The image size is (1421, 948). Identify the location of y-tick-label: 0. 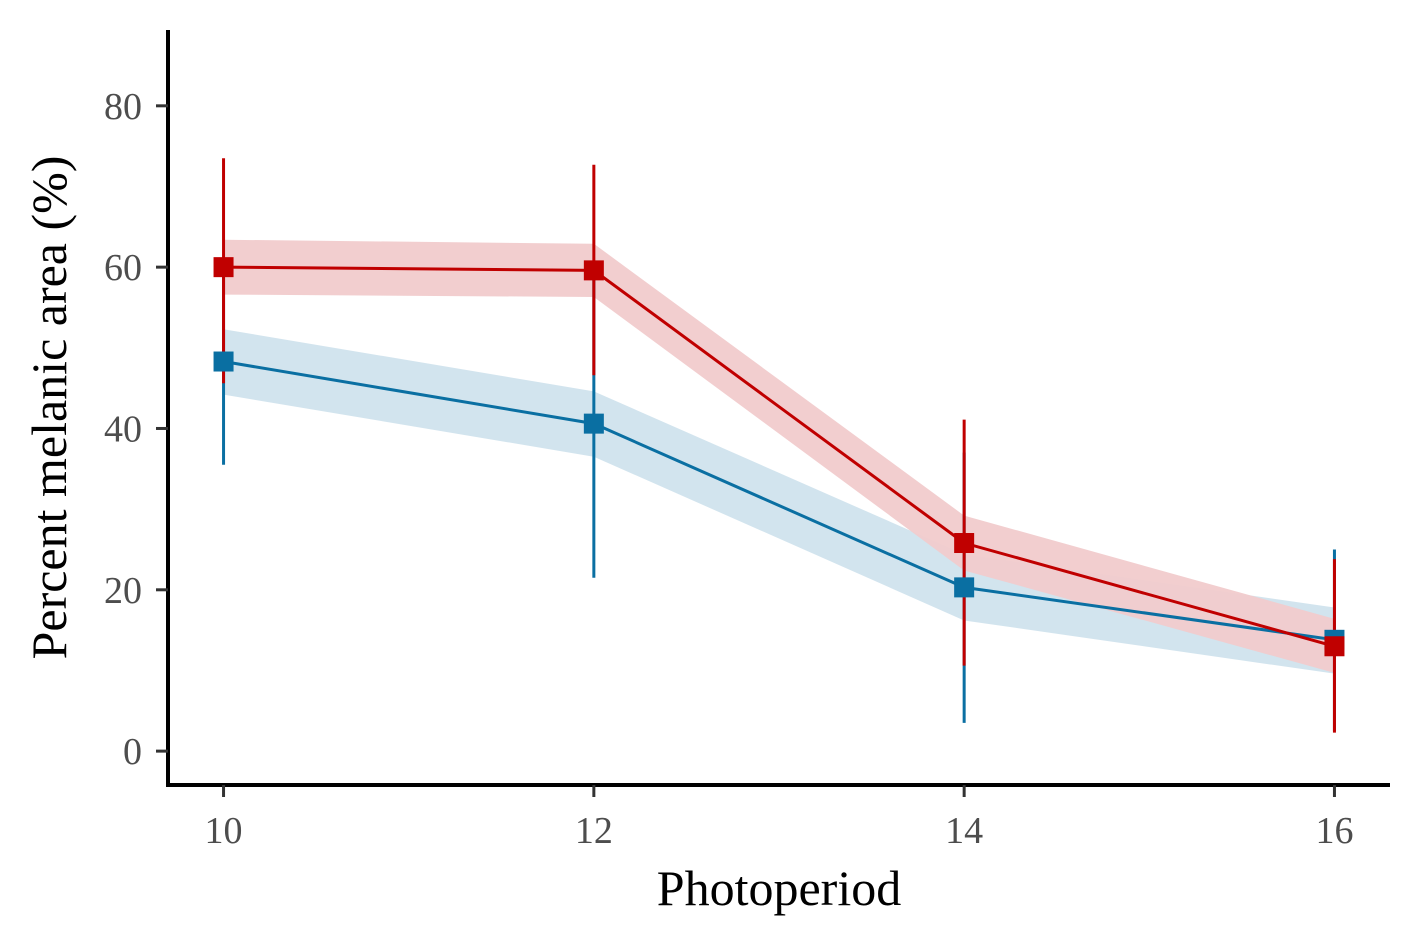
(132, 752).